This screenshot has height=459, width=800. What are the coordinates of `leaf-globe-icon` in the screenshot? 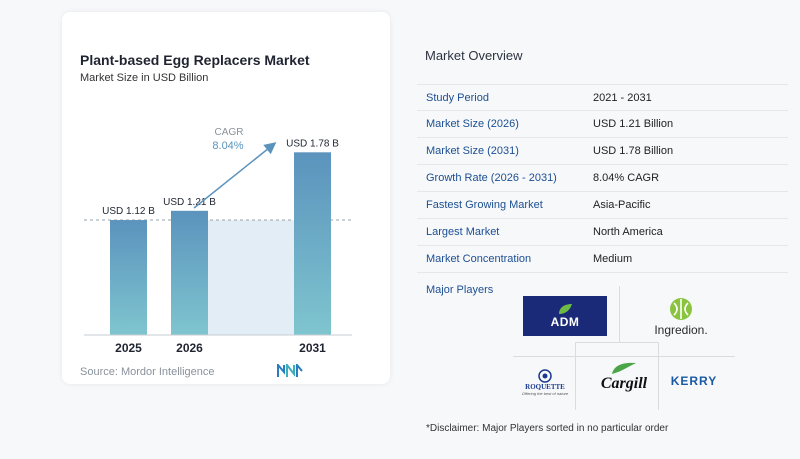 It's located at (681, 309).